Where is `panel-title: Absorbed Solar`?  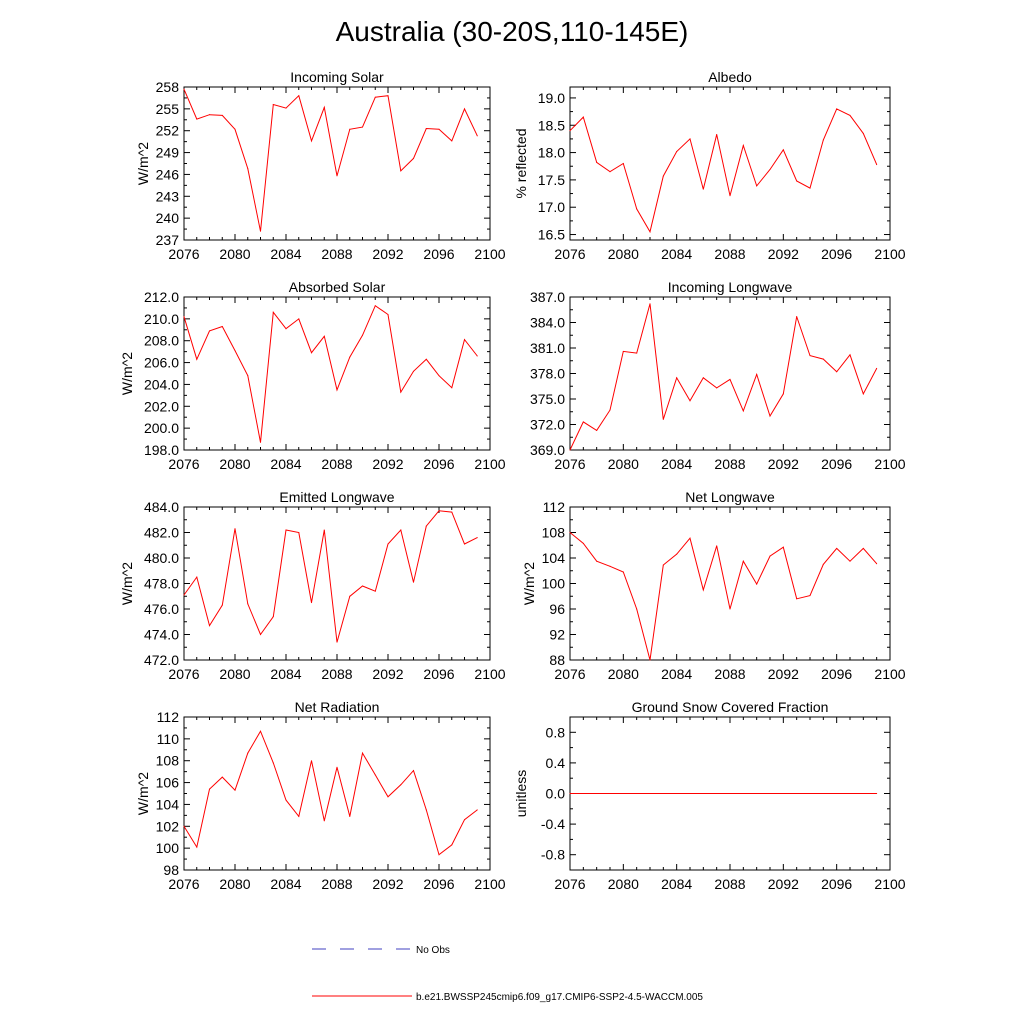
panel-title: Absorbed Solar is located at coordinates (337, 287).